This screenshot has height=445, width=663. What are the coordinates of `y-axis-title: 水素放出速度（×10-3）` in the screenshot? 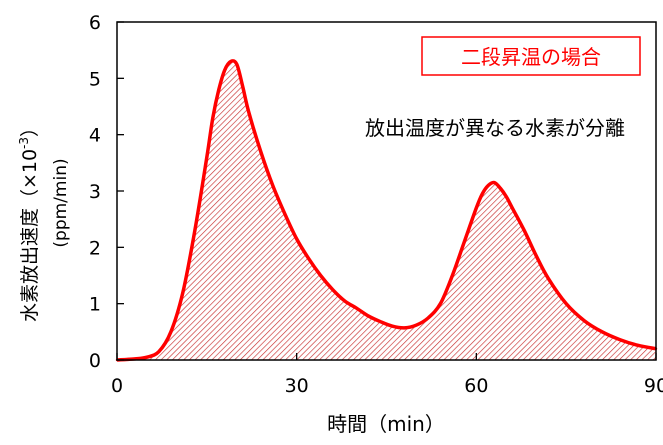 It's located at (29, 220).